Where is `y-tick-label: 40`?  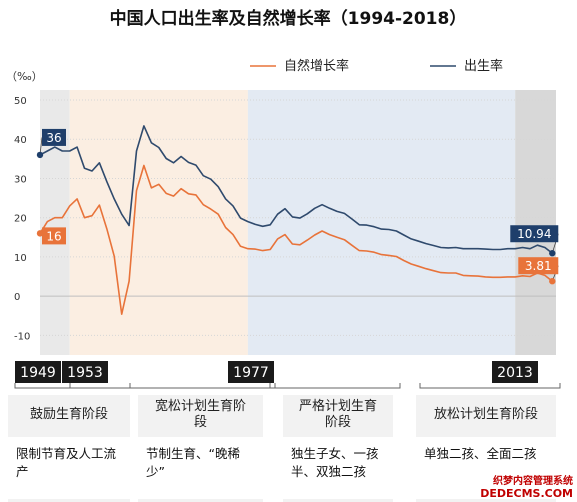
y-tick-label: 40 is located at coordinates (20, 140).